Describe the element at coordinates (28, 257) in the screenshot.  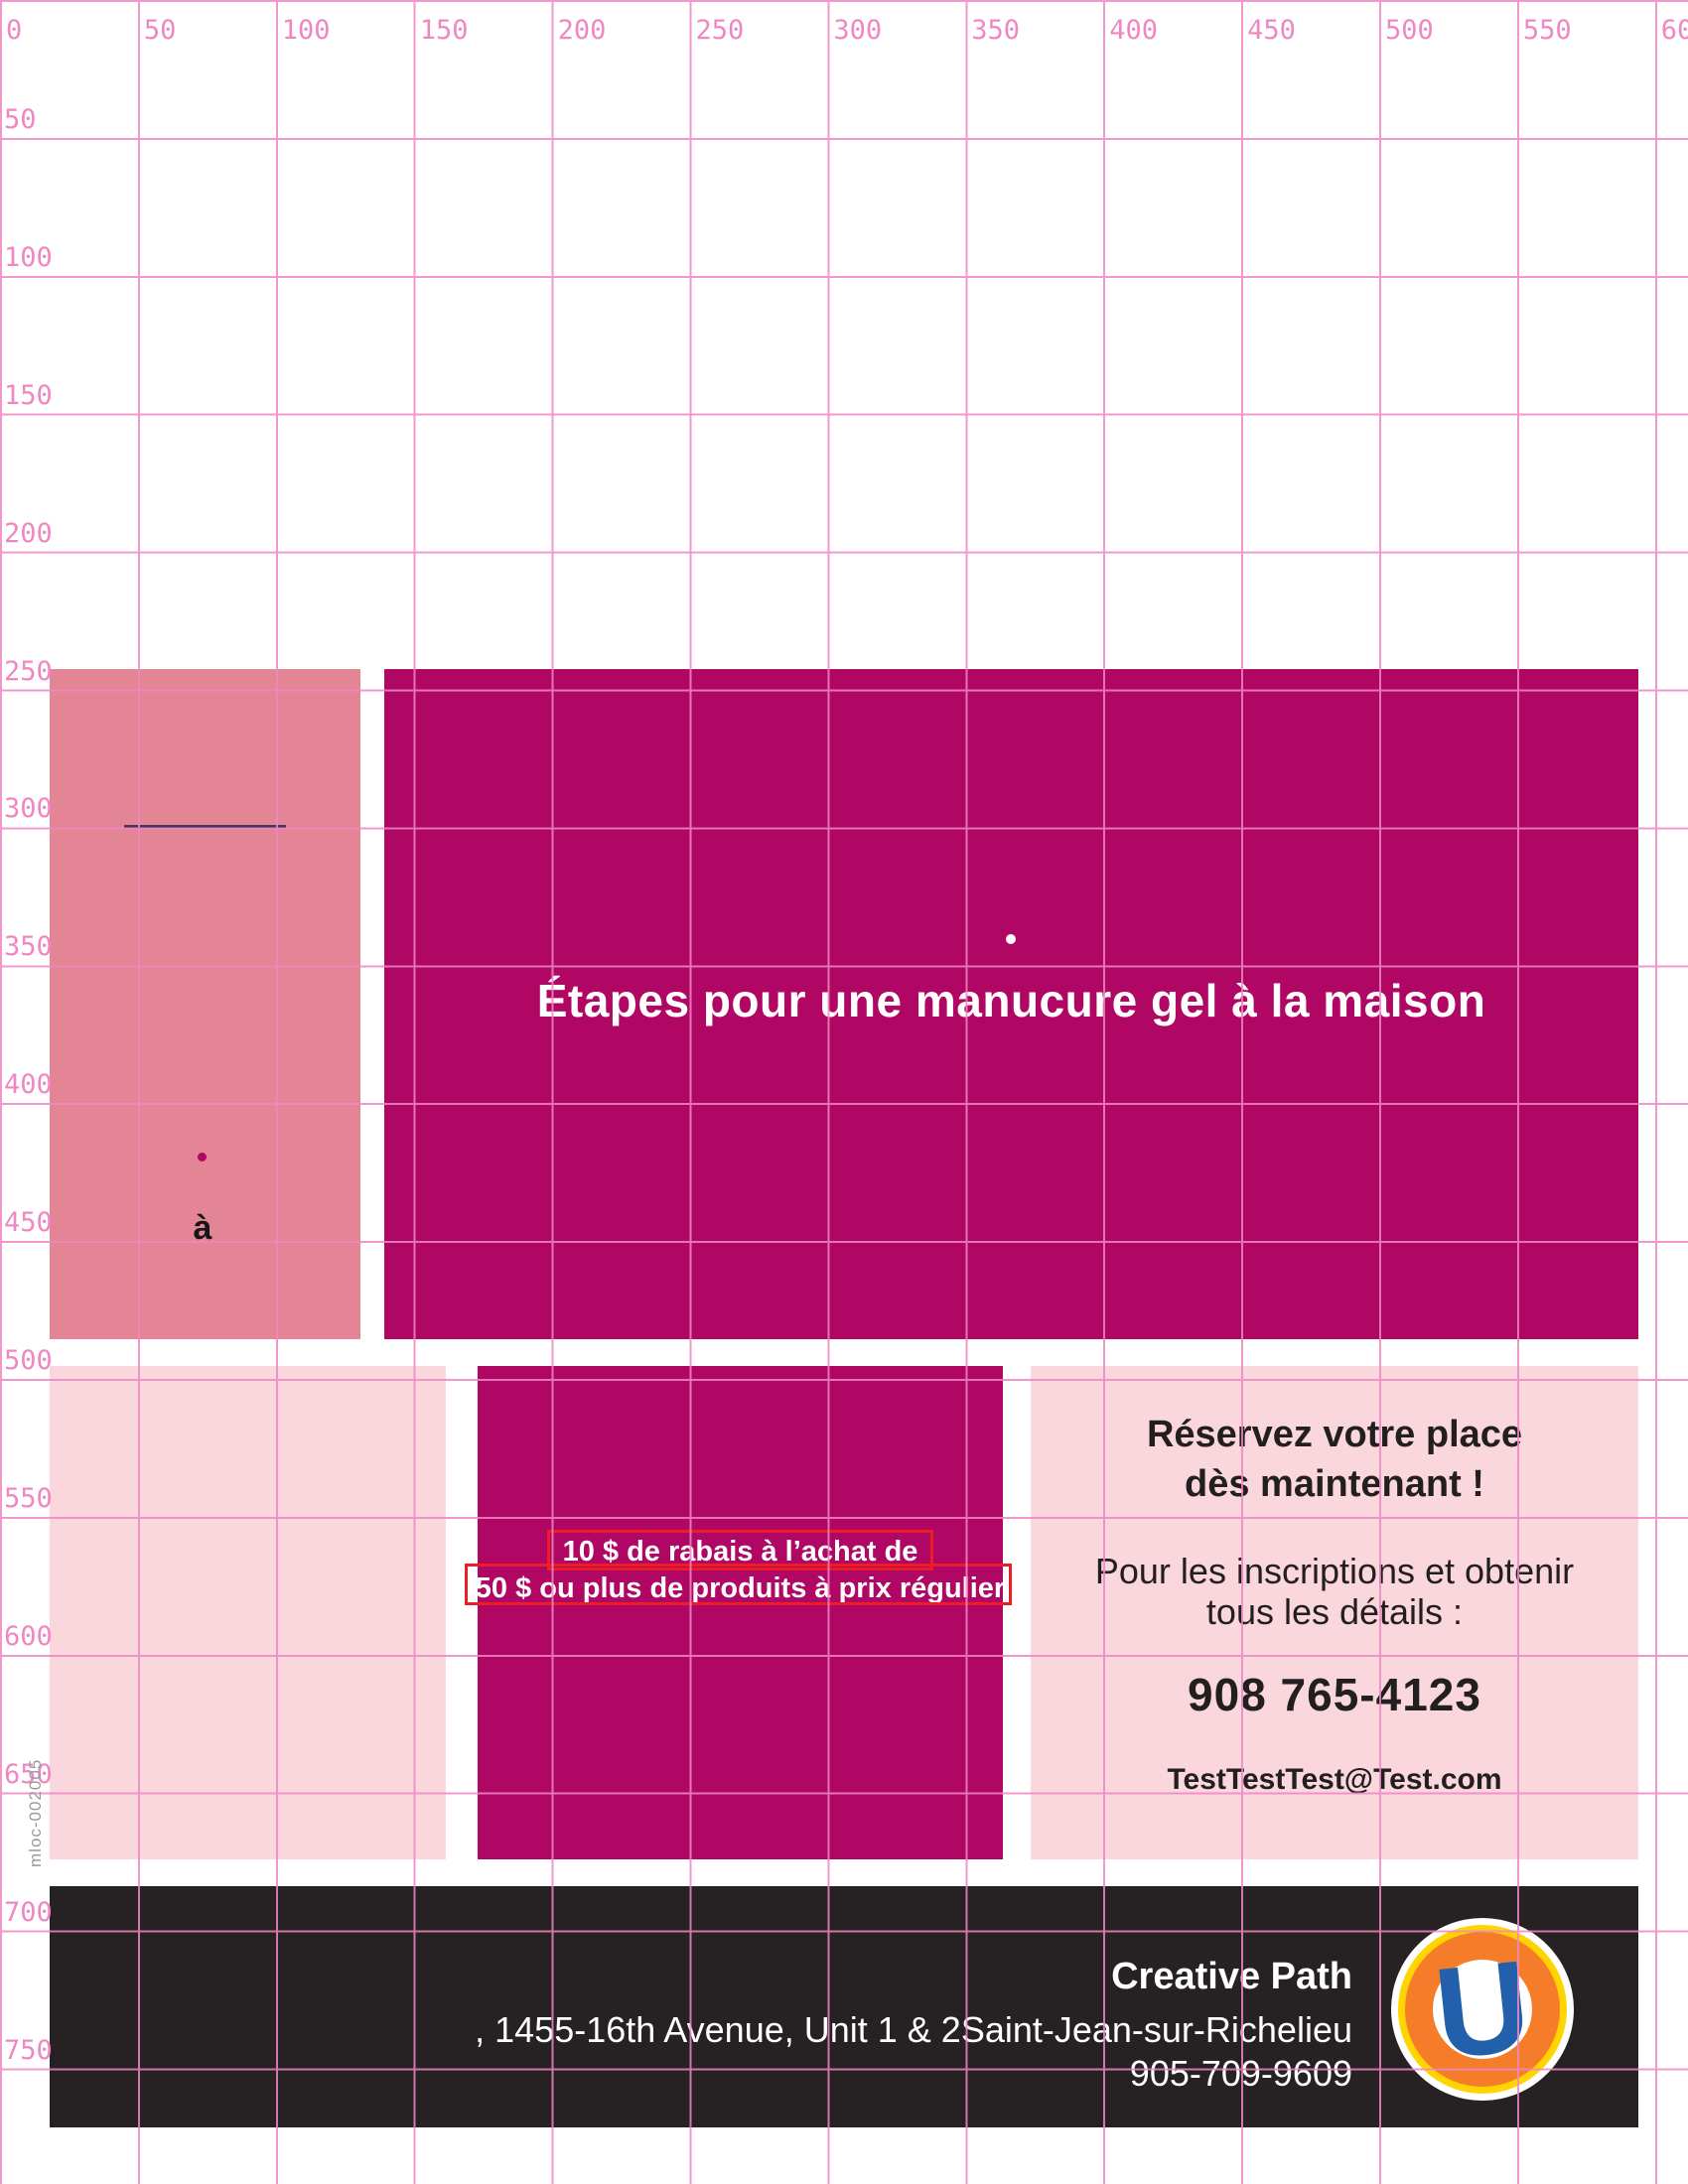
I see `ruler-left-label: 100` at that location.